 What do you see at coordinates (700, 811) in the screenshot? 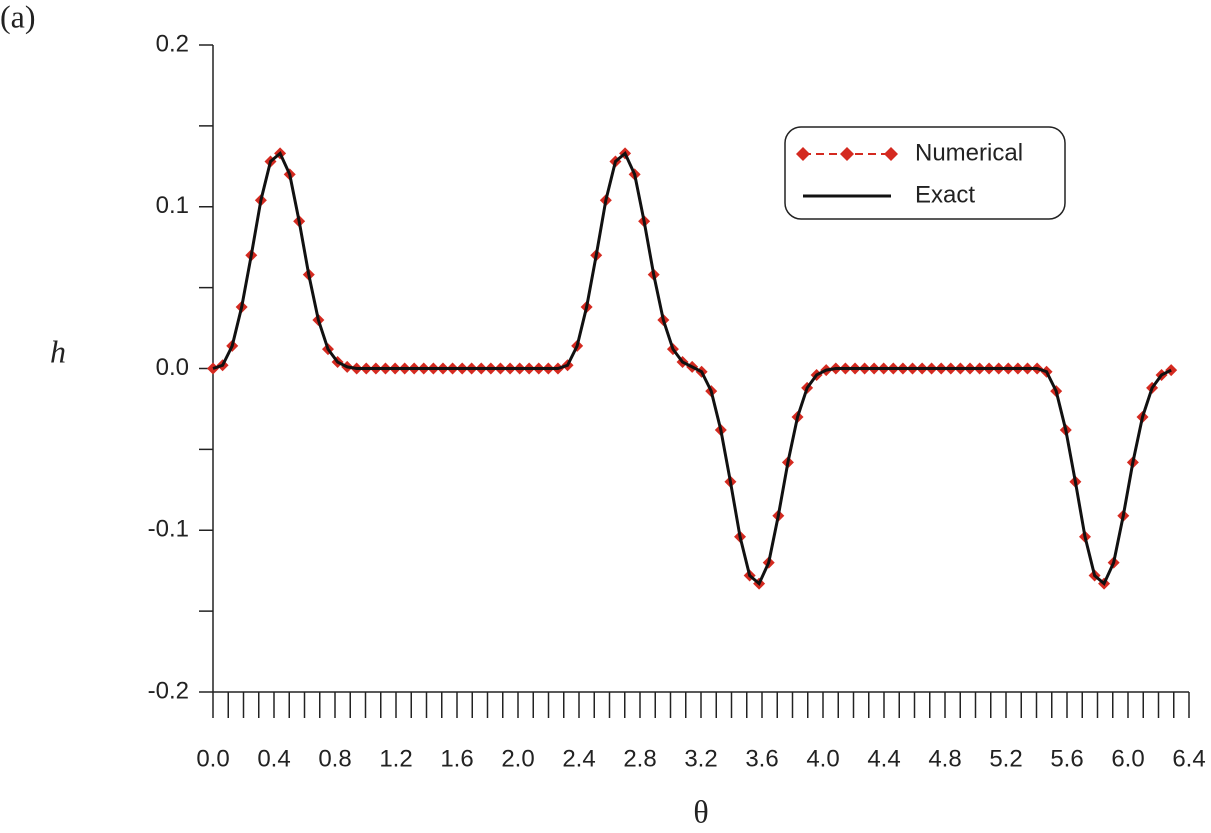
I see `x-axis-label: θ` at bounding box center [700, 811].